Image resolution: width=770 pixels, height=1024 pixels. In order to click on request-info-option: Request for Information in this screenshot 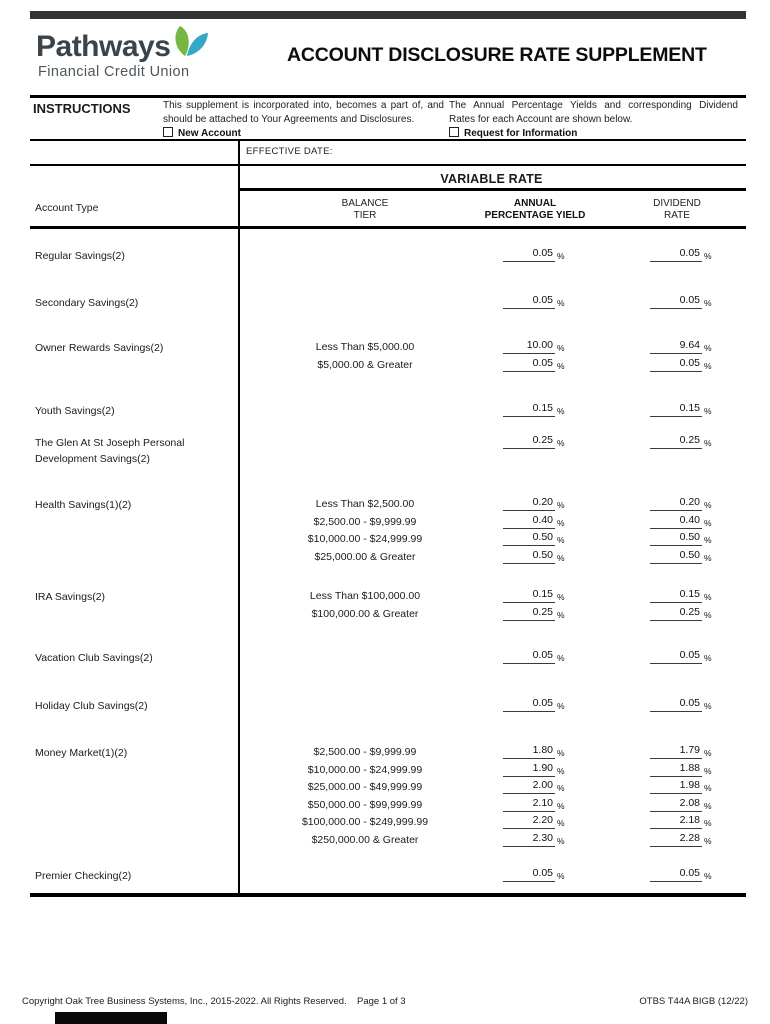, I will do `click(513, 133)`.